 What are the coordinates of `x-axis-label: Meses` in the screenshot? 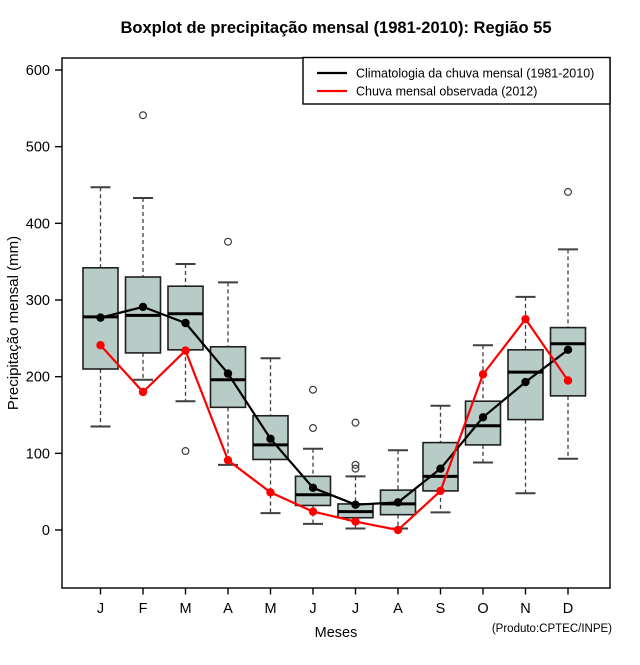 It's located at (336, 633).